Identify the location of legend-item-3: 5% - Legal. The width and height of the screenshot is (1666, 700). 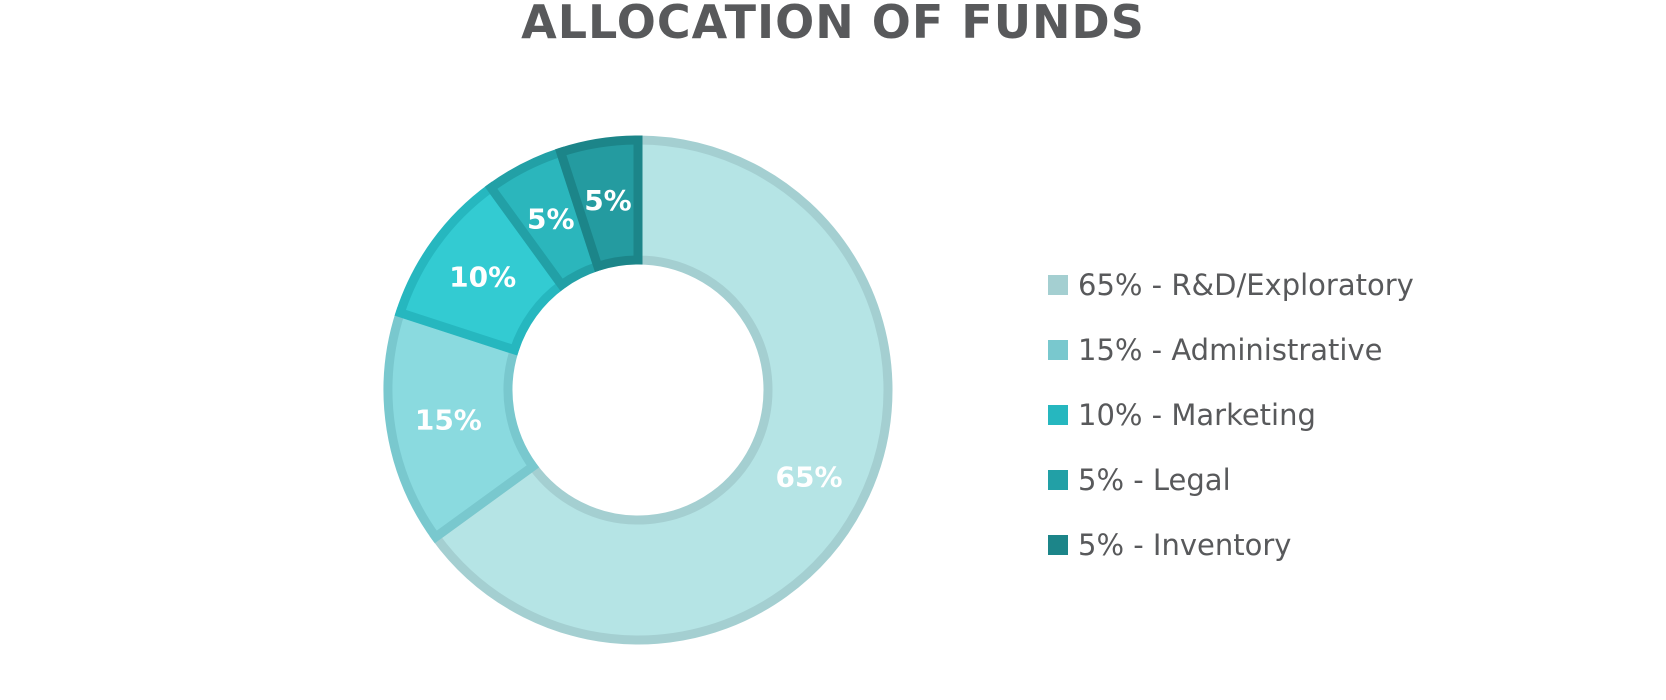
(1231, 479).